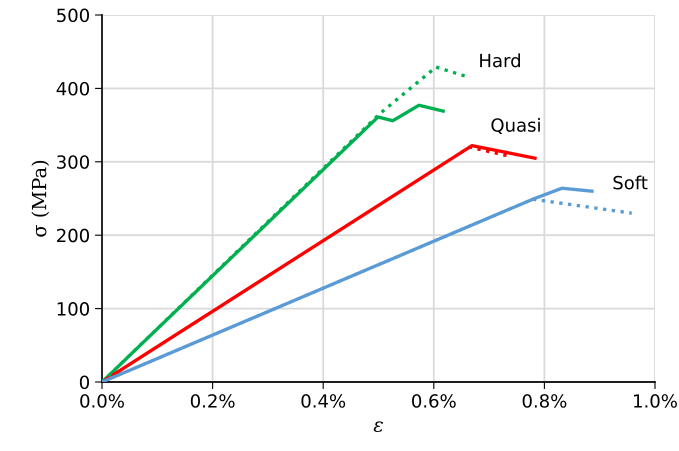  What do you see at coordinates (544, 401) in the screenshot?
I see `x-tick-label: 0.8%` at bounding box center [544, 401].